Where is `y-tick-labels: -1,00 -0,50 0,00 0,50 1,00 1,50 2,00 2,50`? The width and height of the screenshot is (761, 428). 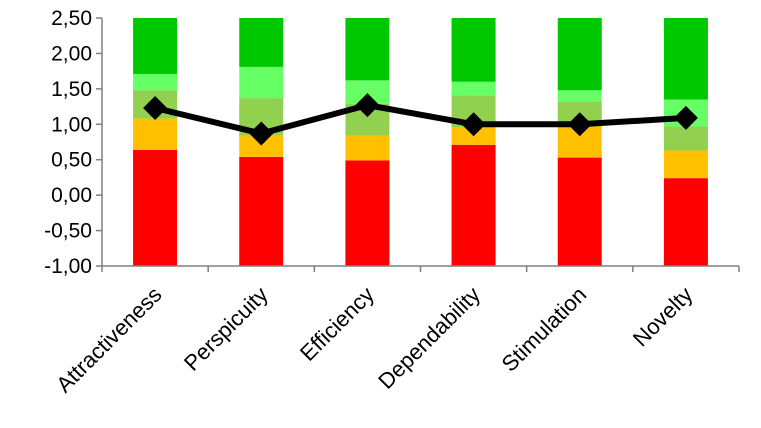 y-tick-labels: -1,00 -0,50 0,00 0,50 1,00 1,50 2,00 2,50 is located at coordinates (68, 142).